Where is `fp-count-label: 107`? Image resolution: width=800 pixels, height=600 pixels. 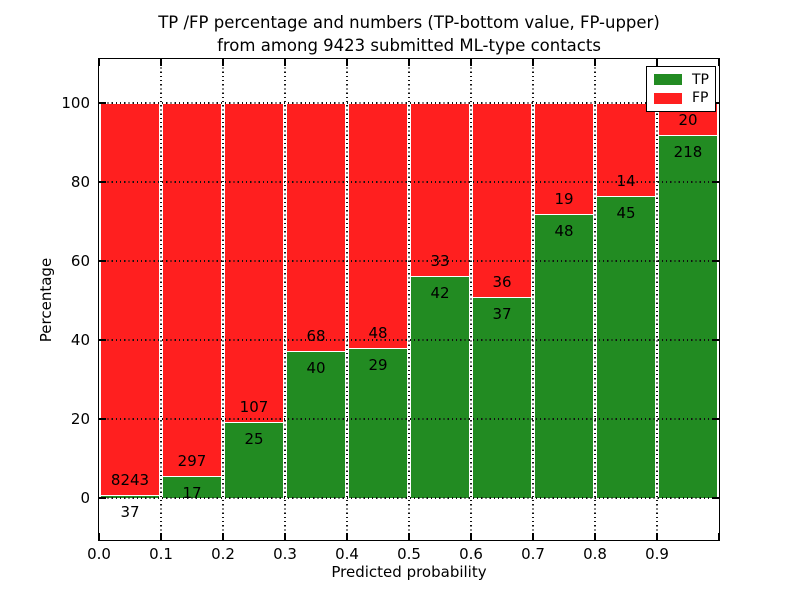
fp-count-label: 107 is located at coordinates (254, 407).